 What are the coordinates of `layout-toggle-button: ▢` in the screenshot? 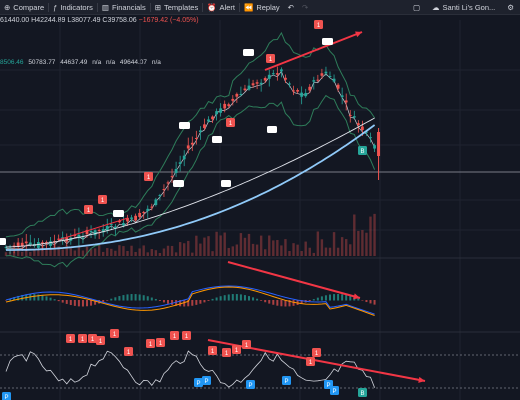 It's located at (416, 7).